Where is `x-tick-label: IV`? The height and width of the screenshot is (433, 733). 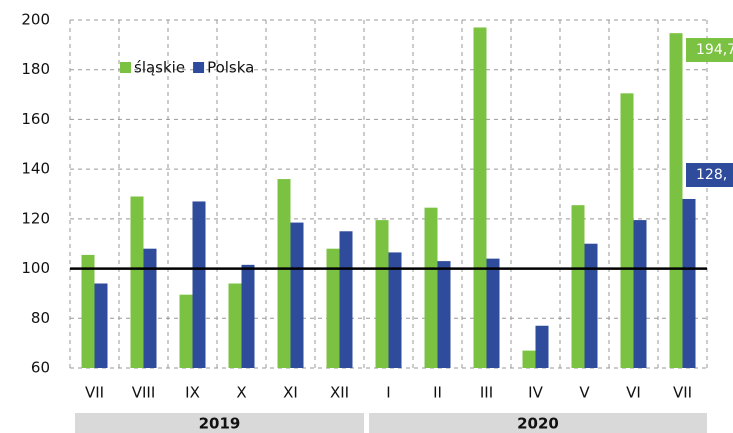
x-tick-label: IV is located at coordinates (535, 393).